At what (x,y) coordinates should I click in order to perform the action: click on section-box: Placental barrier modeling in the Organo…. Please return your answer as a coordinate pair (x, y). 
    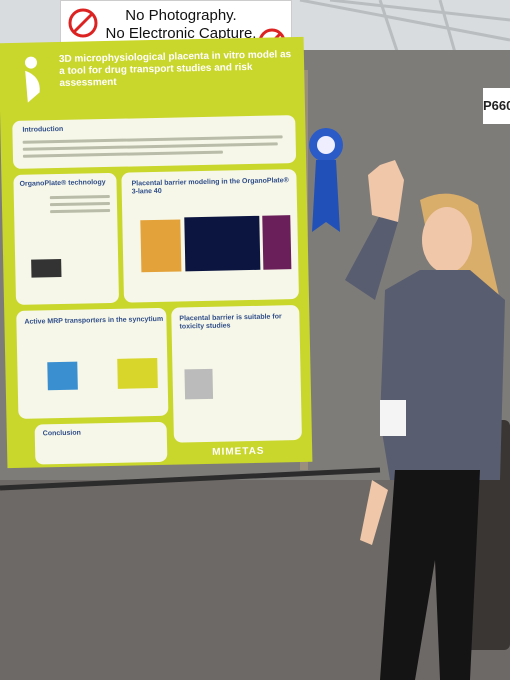
    Looking at the image, I should click on (210, 236).